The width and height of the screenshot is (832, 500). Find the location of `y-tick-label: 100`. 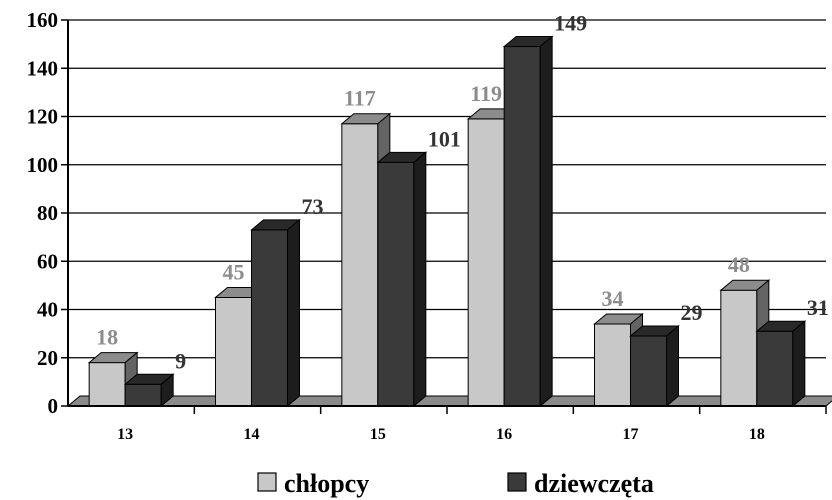

y-tick-label: 100 is located at coordinates (43, 165).